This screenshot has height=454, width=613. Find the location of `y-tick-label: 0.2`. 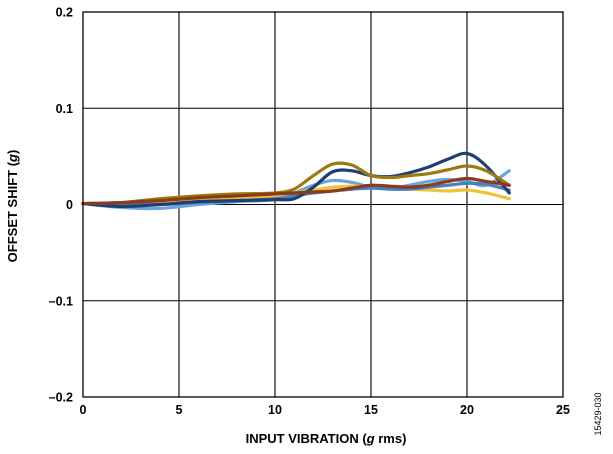

y-tick-label: 0.2 is located at coordinates (64, 13).